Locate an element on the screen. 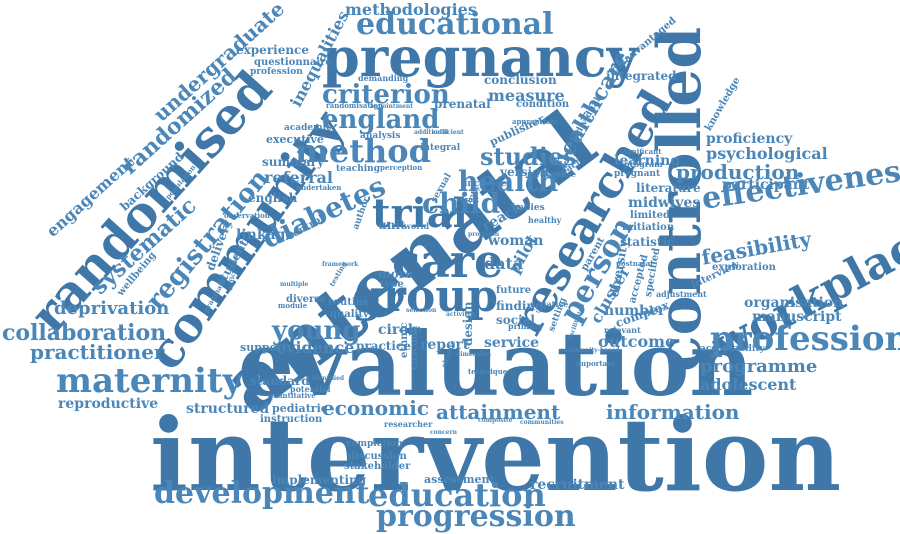 This screenshot has width=900, height=534. word-type: type is located at coordinates (392, 284).